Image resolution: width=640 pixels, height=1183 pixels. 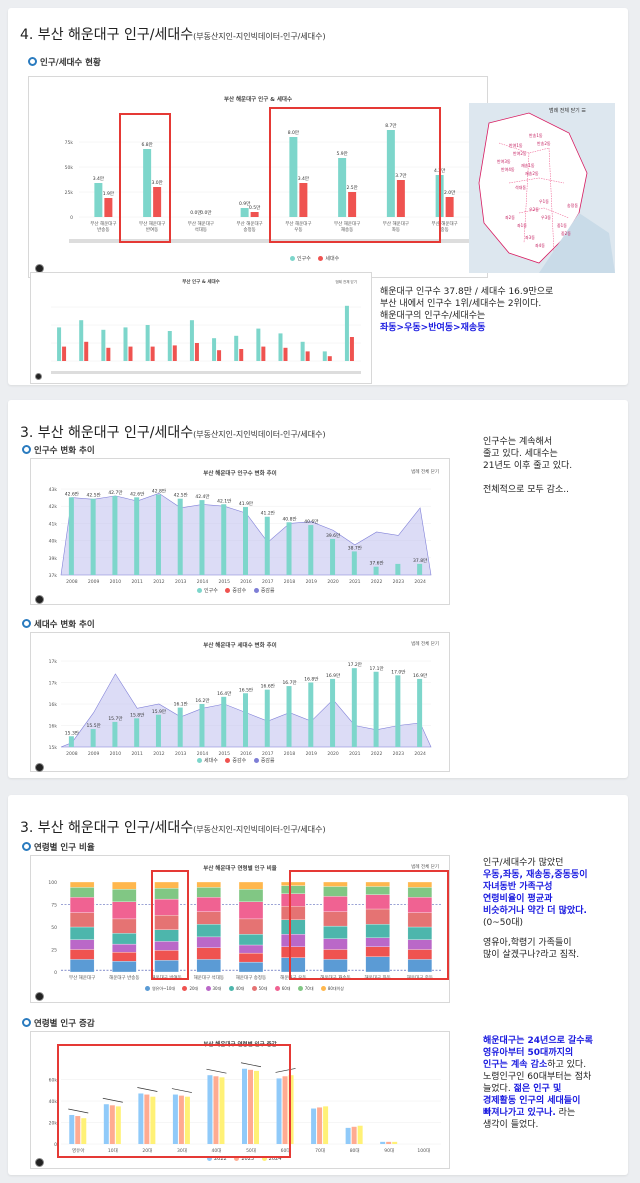 I want to click on subtitle-age-change: 연령별 인구 증감, so click(x=58, y=1023).